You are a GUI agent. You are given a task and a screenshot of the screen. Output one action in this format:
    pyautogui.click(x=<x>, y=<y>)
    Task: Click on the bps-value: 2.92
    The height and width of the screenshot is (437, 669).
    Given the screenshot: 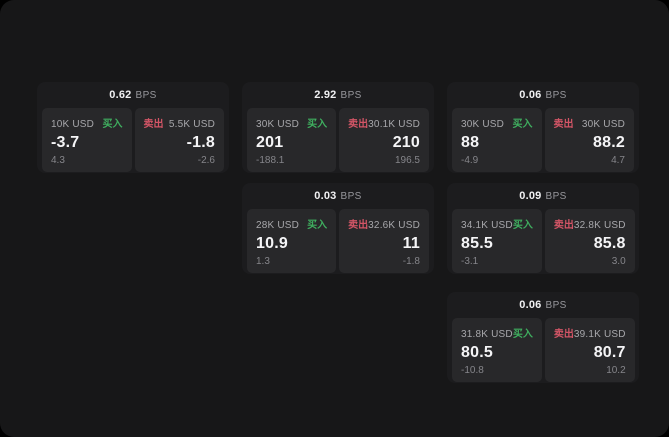 What is the action you would take?
    pyautogui.click(x=325, y=95)
    